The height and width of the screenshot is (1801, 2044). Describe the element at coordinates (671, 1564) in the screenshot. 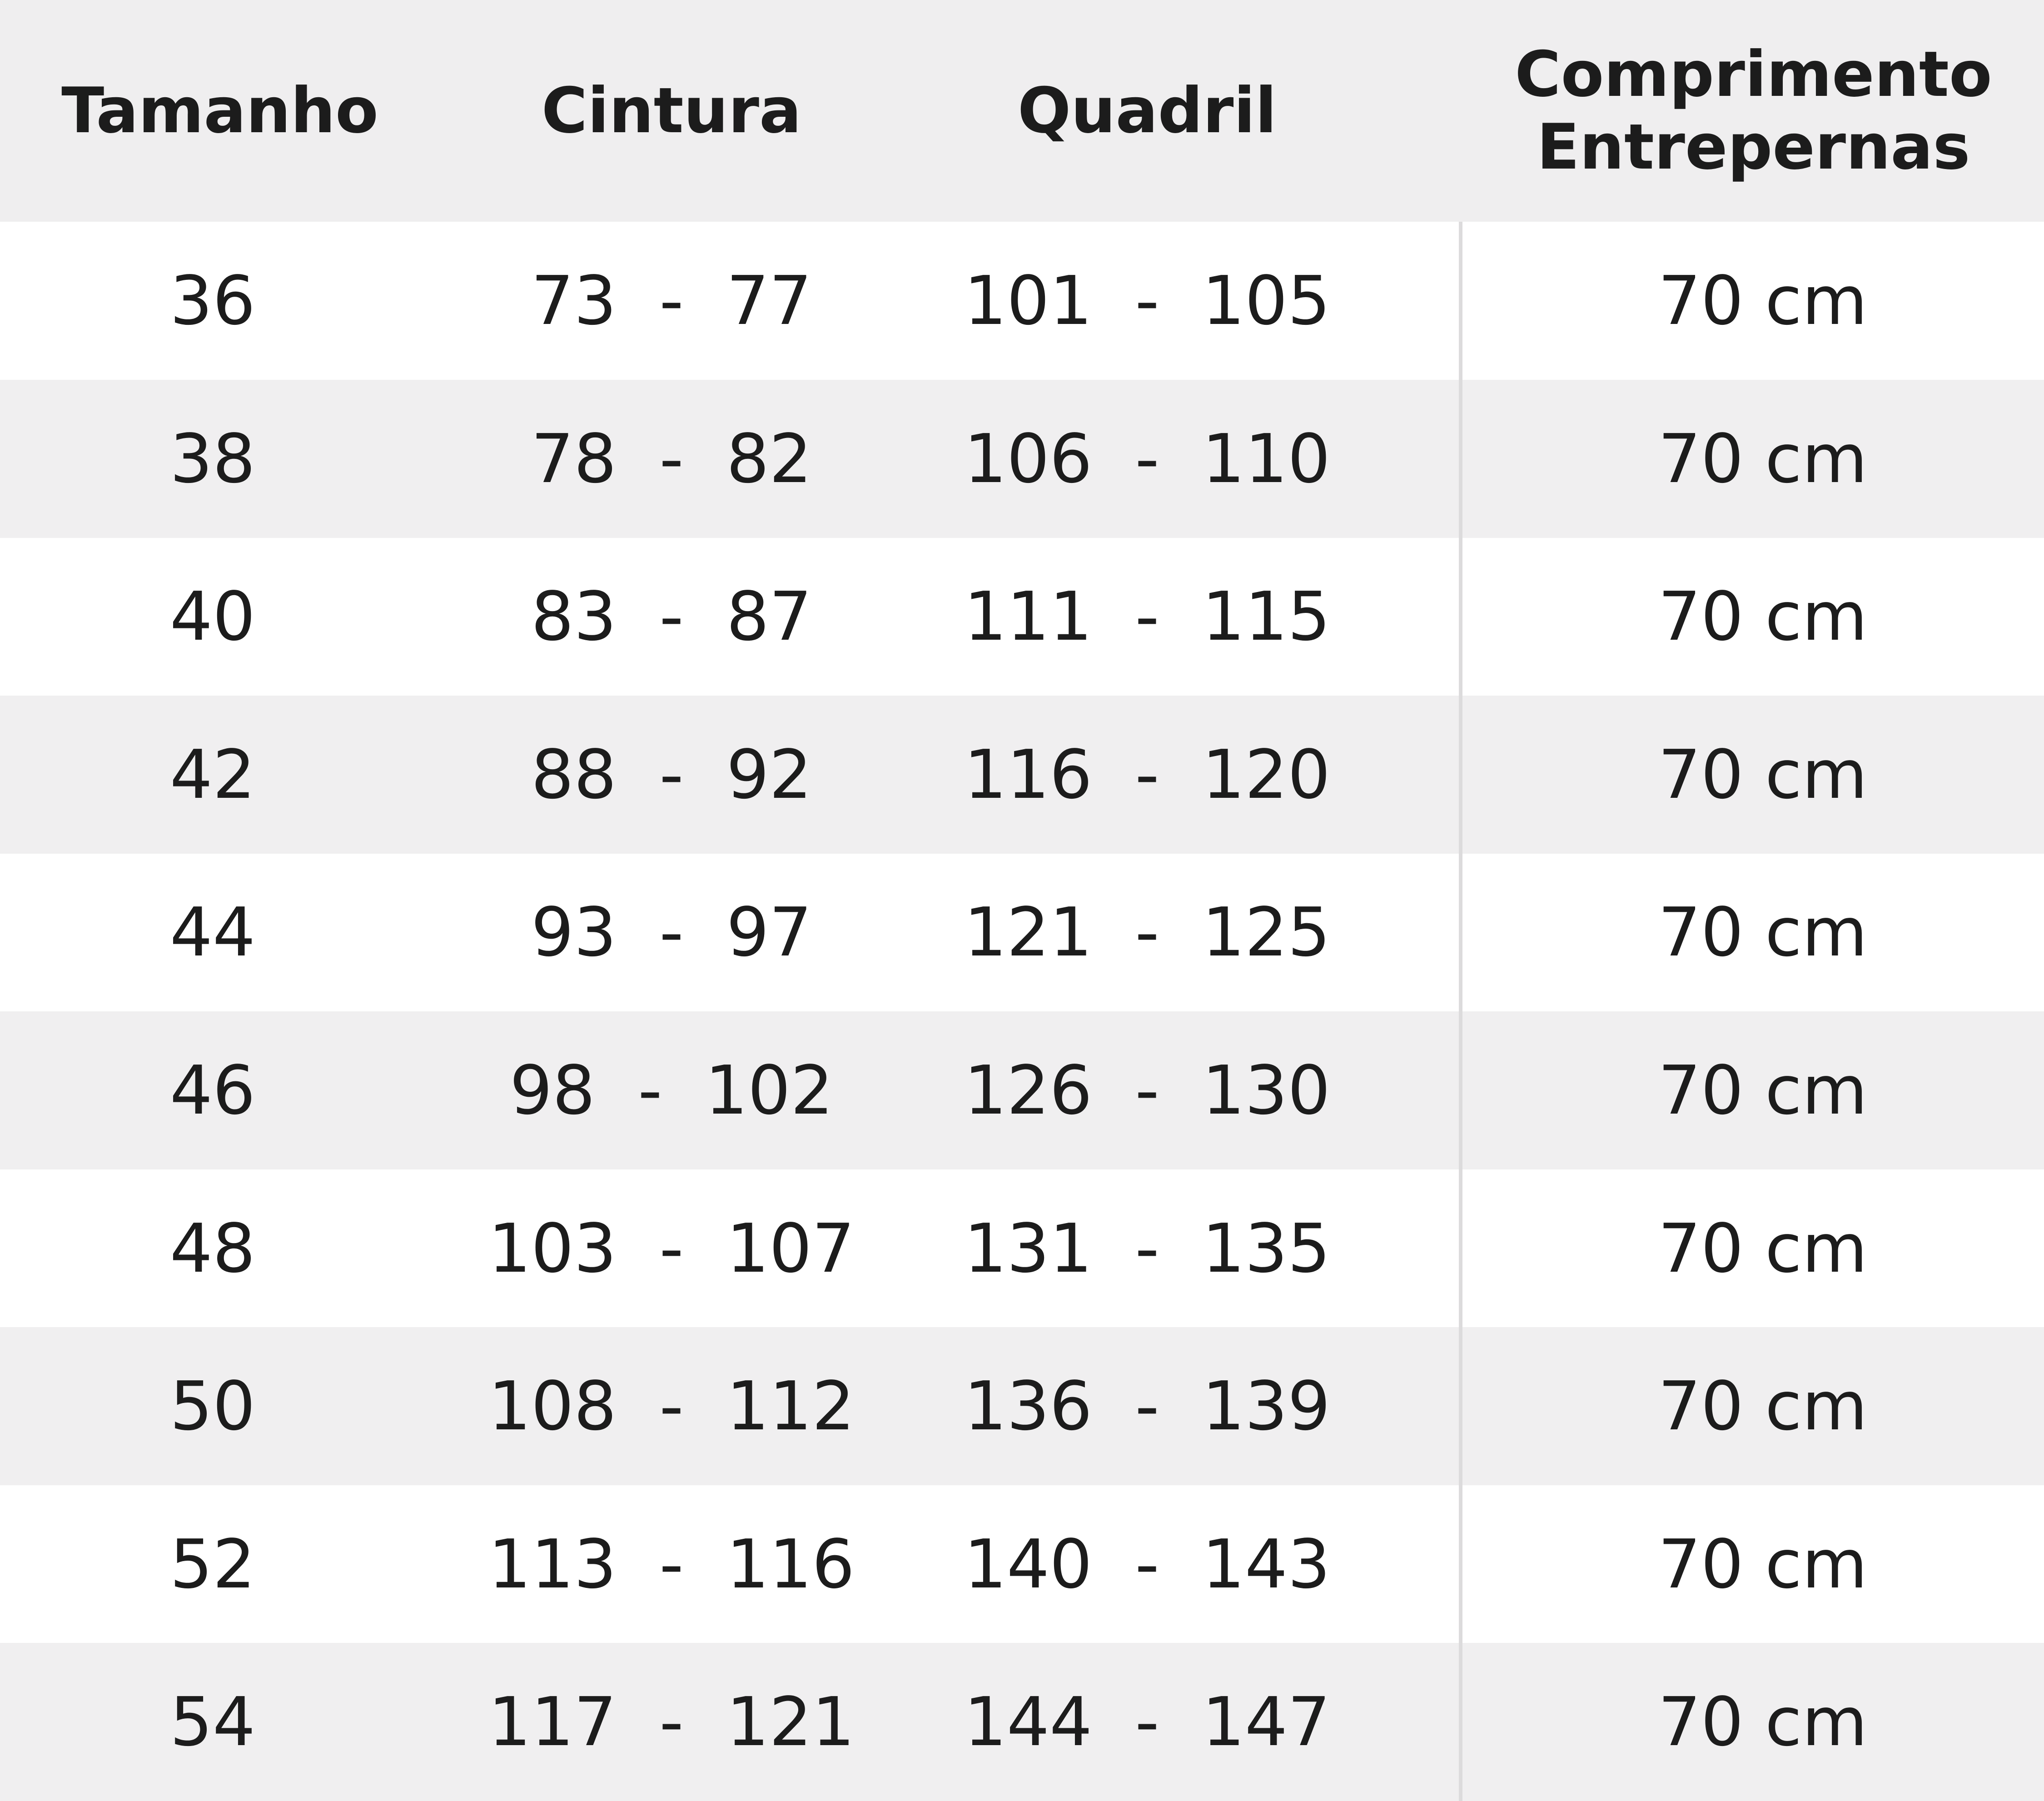

I see `waist-cell: 113 - 116` at that location.